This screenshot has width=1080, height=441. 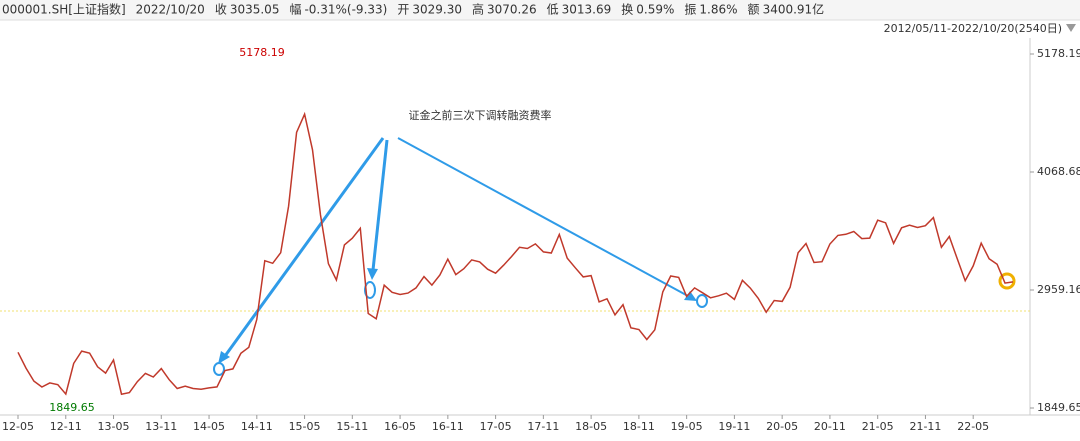 What do you see at coordinates (734, 426) in the screenshot?
I see `x-tick-label: 19-11` at bounding box center [734, 426].